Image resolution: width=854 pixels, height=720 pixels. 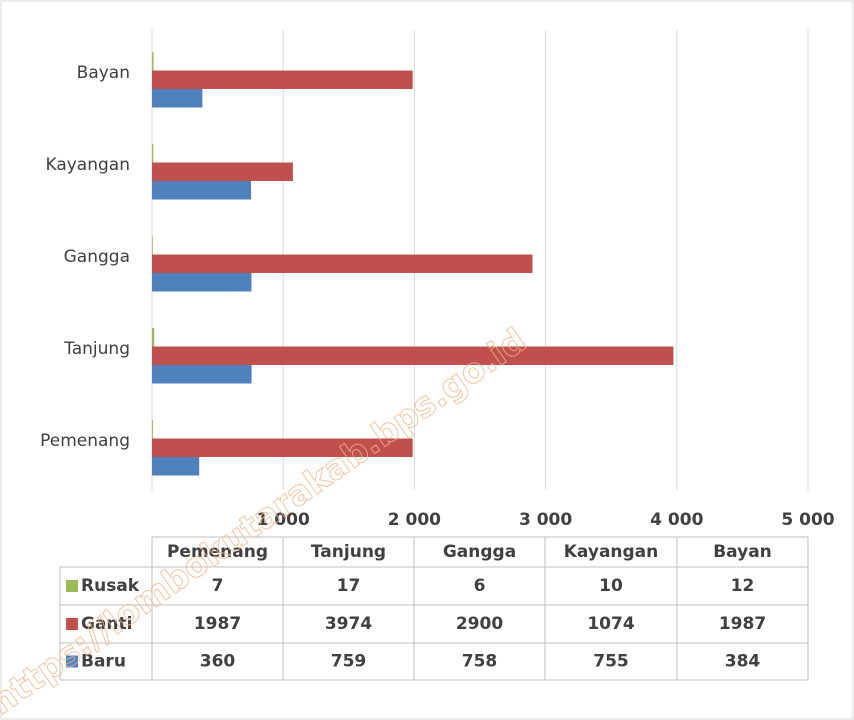 What do you see at coordinates (743, 662) in the screenshot?
I see `table-value: 384` at bounding box center [743, 662].